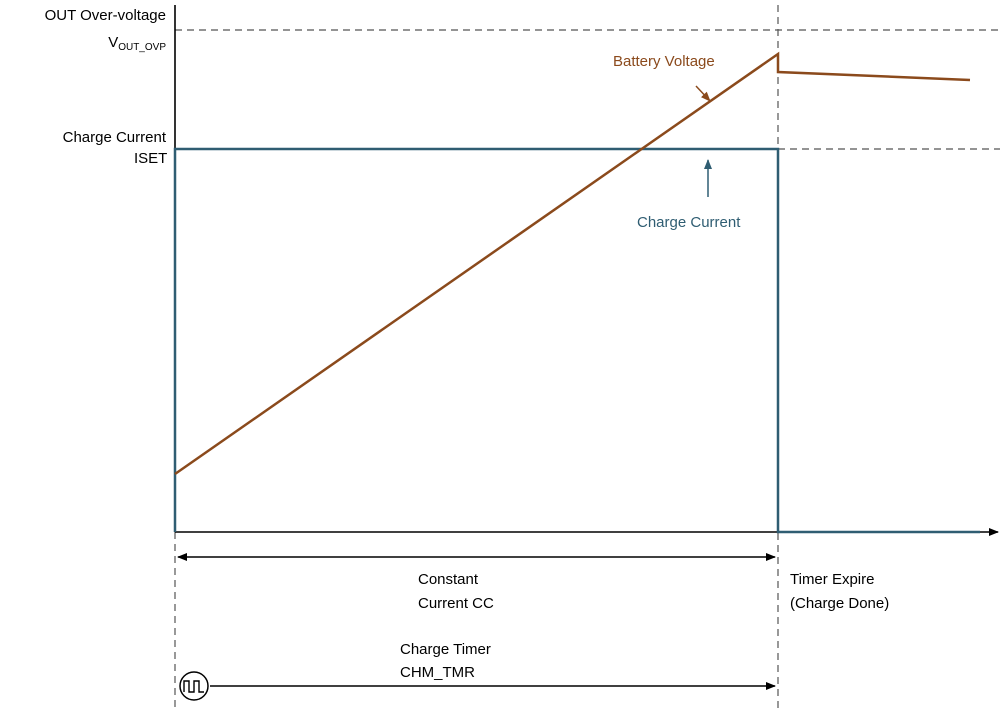  Describe the element at coordinates (194, 686) in the screenshot. I see `clock-square-wave-icon` at that location.